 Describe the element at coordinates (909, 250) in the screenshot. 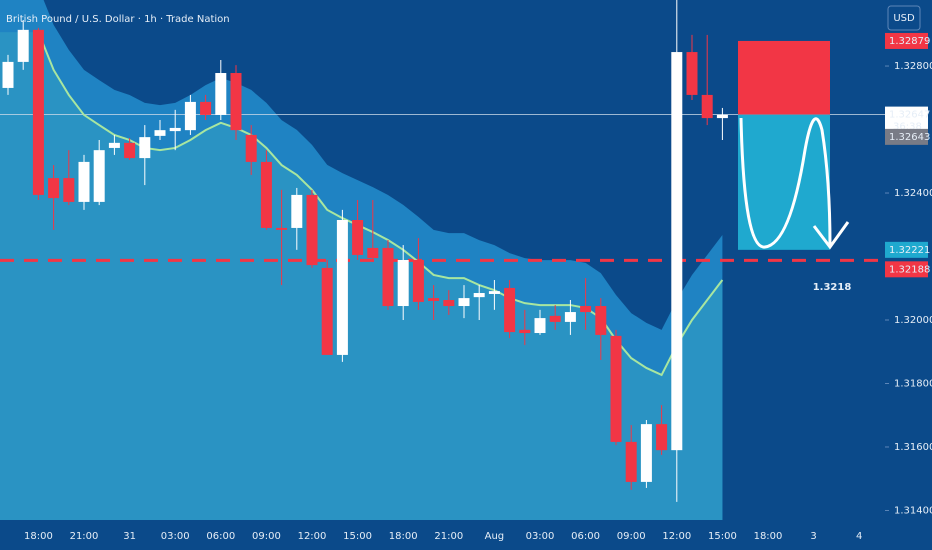

I see `target-label: 1.32221` at that location.